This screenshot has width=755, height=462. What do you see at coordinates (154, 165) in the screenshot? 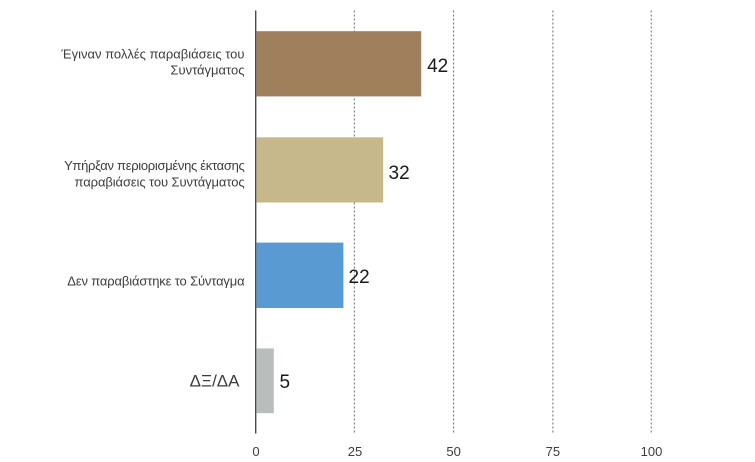
I see `svg-text: Υπήρξαν περιορισμένης έκτασης` at bounding box center [154, 165].